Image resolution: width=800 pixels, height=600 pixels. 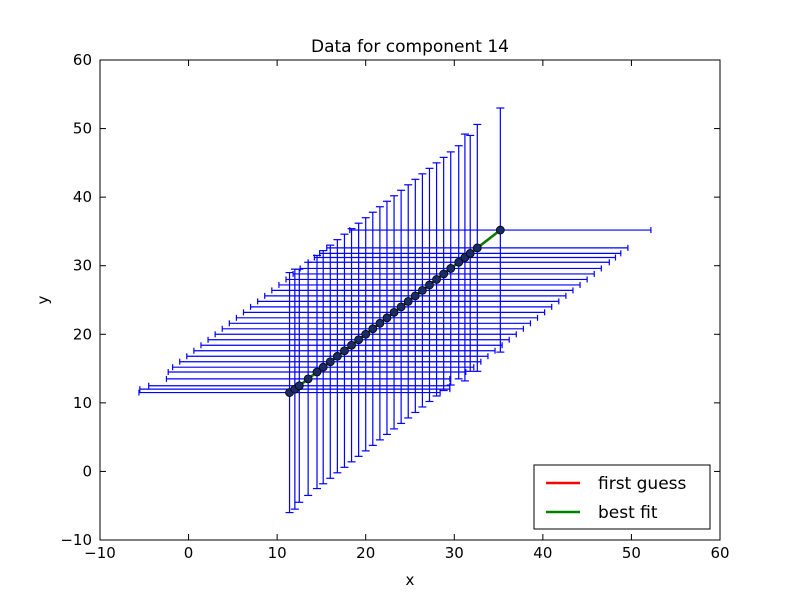 I want to click on legend-box, so click(x=622, y=497).